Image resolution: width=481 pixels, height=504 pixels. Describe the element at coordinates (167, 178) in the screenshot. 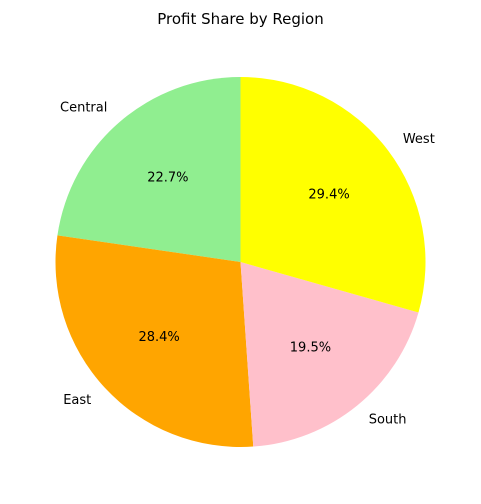

I see `slice-percent-central: 22.7%` at that location.